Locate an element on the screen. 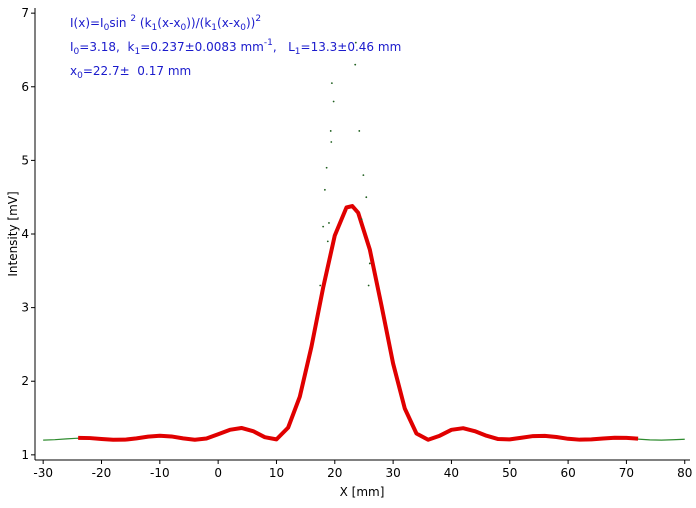  annotation: I(x)=I0sin 2 (k1(x-x0))/(k1(x-x0))2 is located at coordinates (165, 23).